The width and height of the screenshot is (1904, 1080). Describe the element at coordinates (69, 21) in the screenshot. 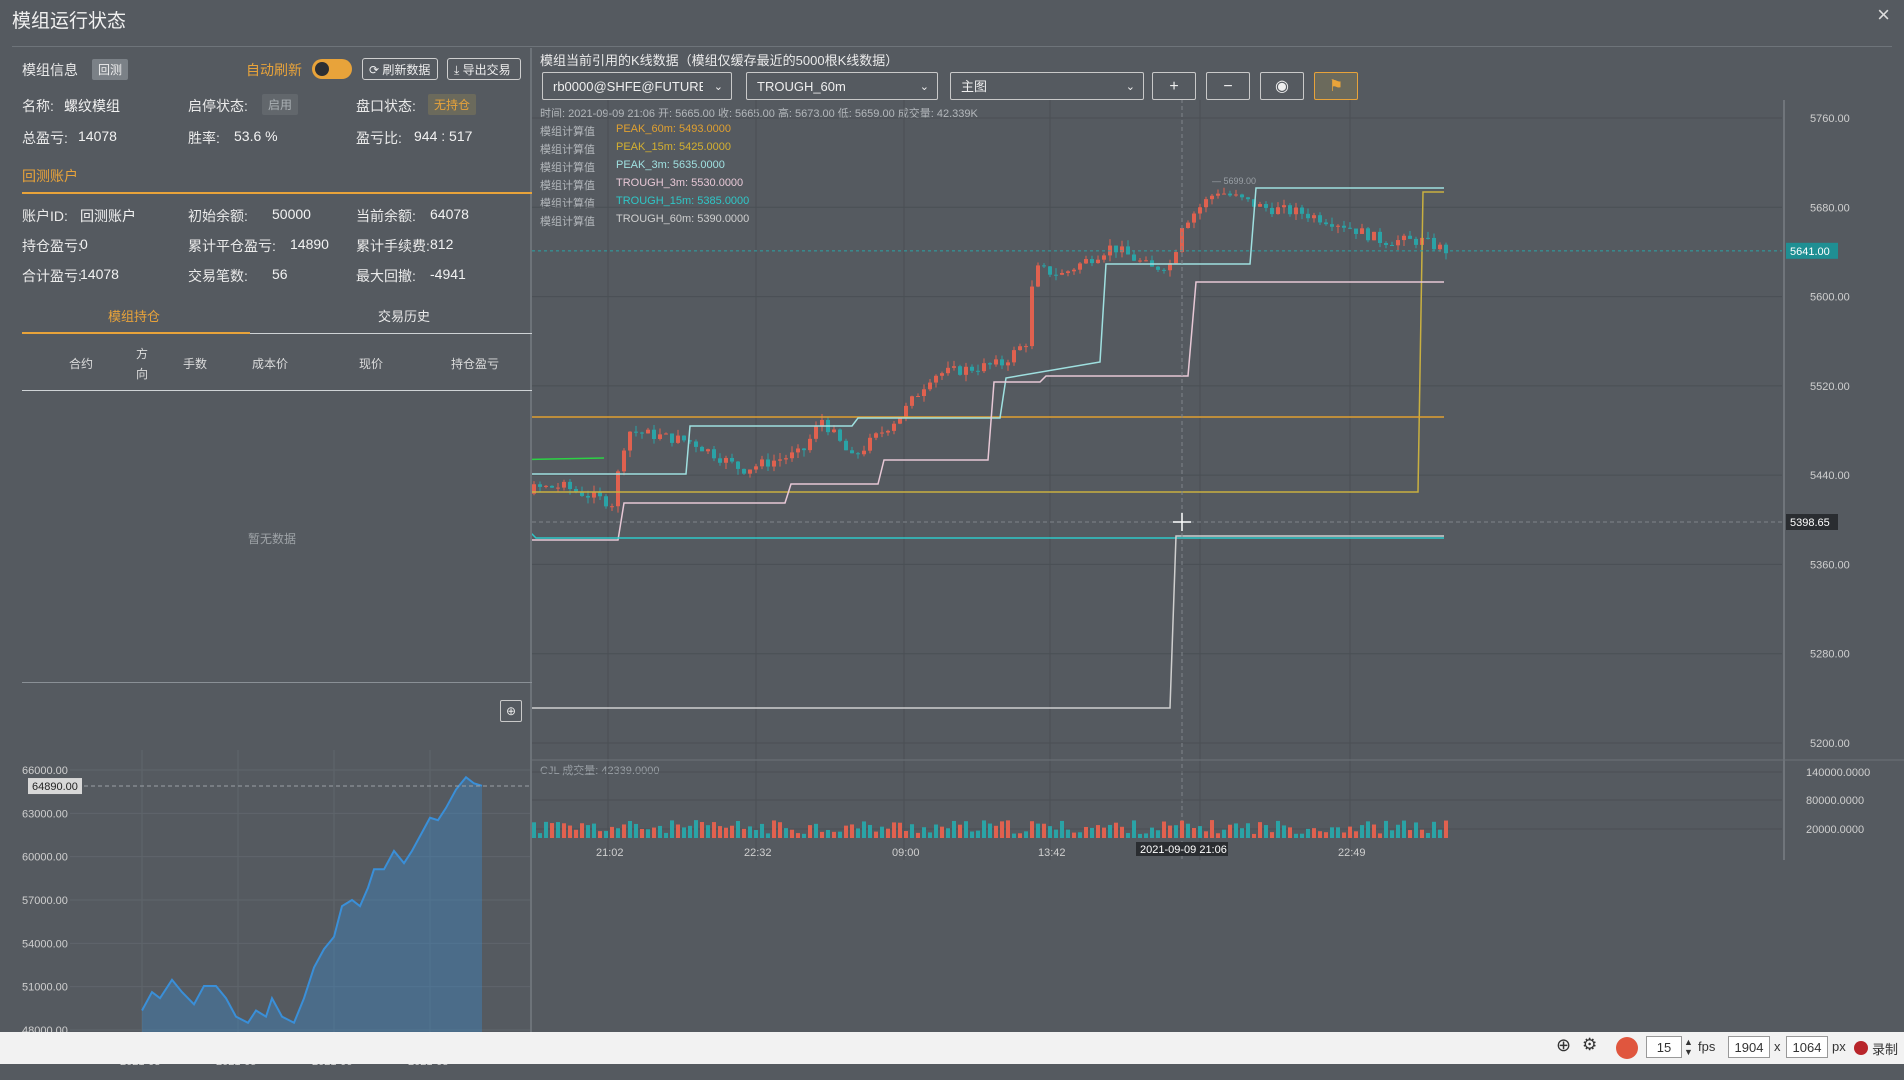

I see `window-title: 模组运行状态` at that location.